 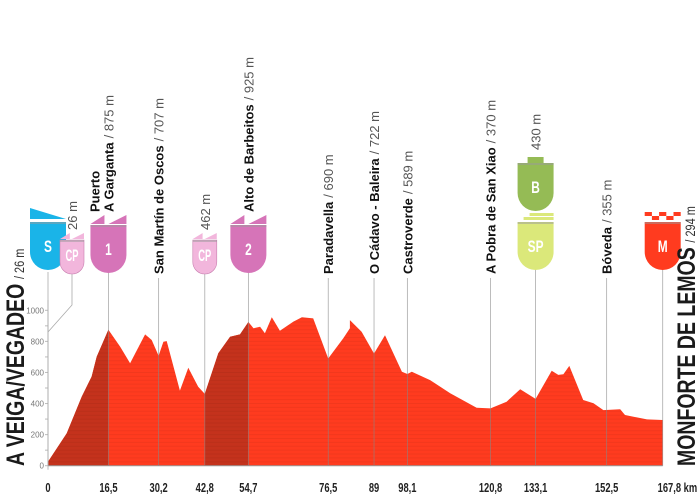 I want to click on km-tick: 120,8, so click(x=490, y=489).